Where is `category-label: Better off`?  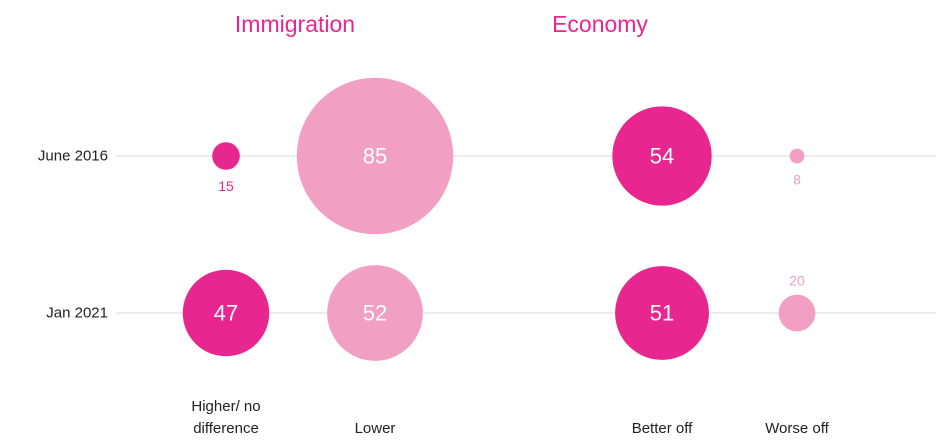 category-label: Better off is located at coordinates (662, 428).